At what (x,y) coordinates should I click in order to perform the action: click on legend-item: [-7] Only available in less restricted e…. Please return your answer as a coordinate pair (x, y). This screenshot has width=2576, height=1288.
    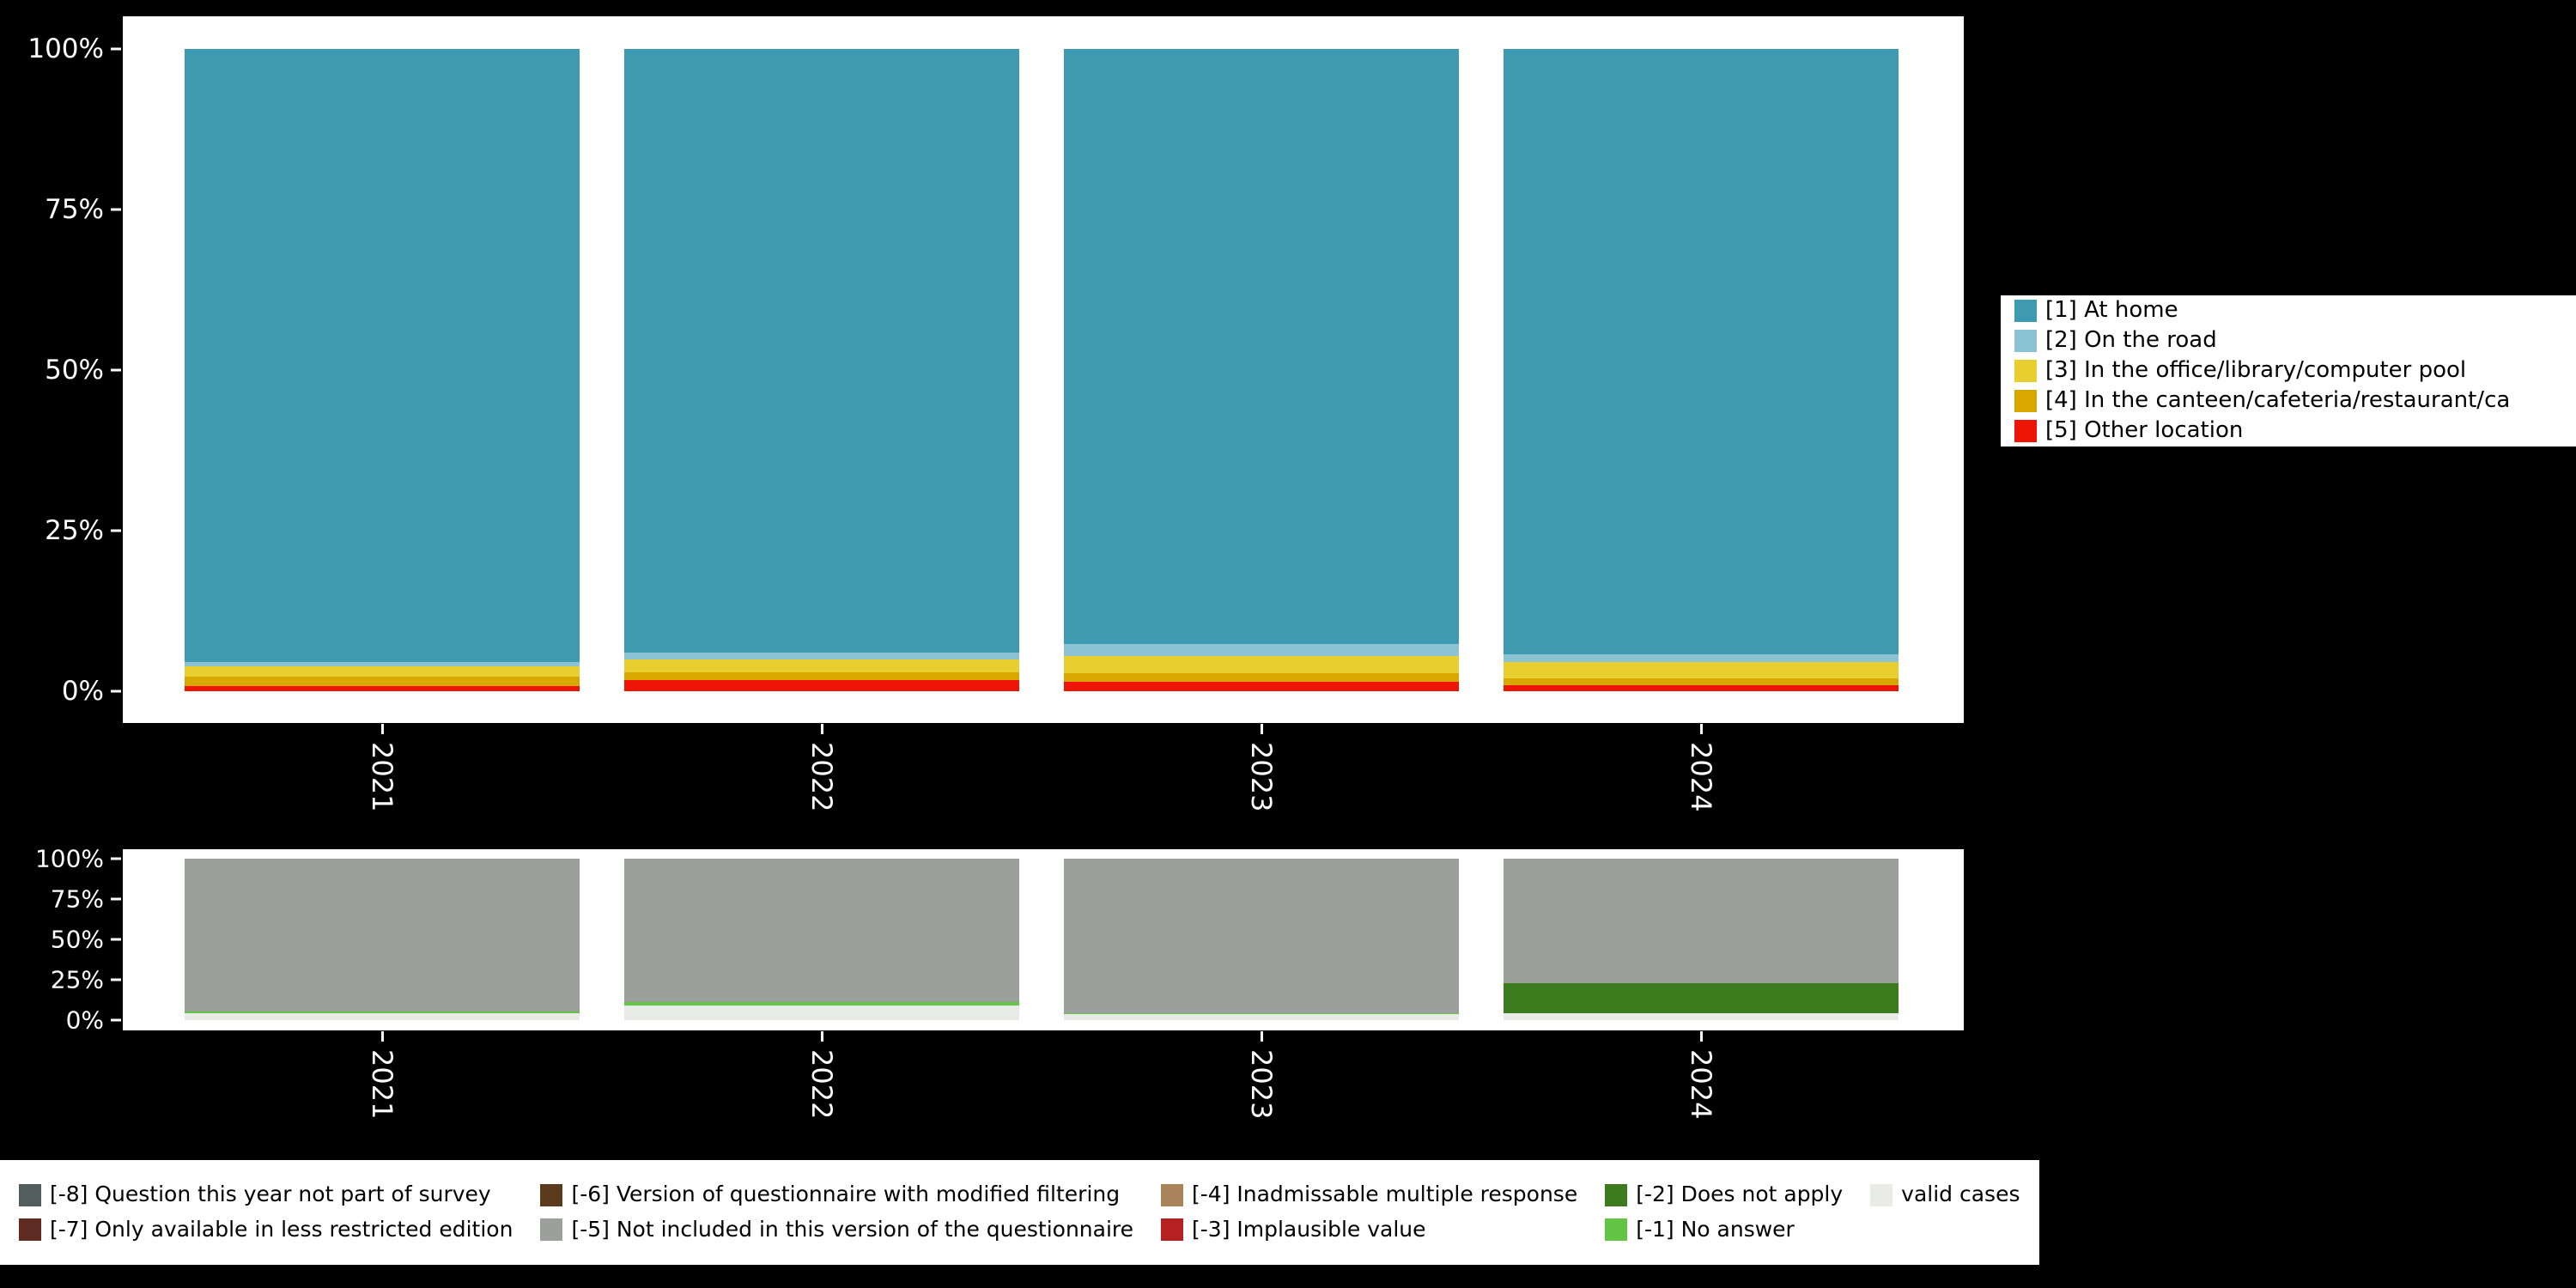
    Looking at the image, I should click on (266, 1229).